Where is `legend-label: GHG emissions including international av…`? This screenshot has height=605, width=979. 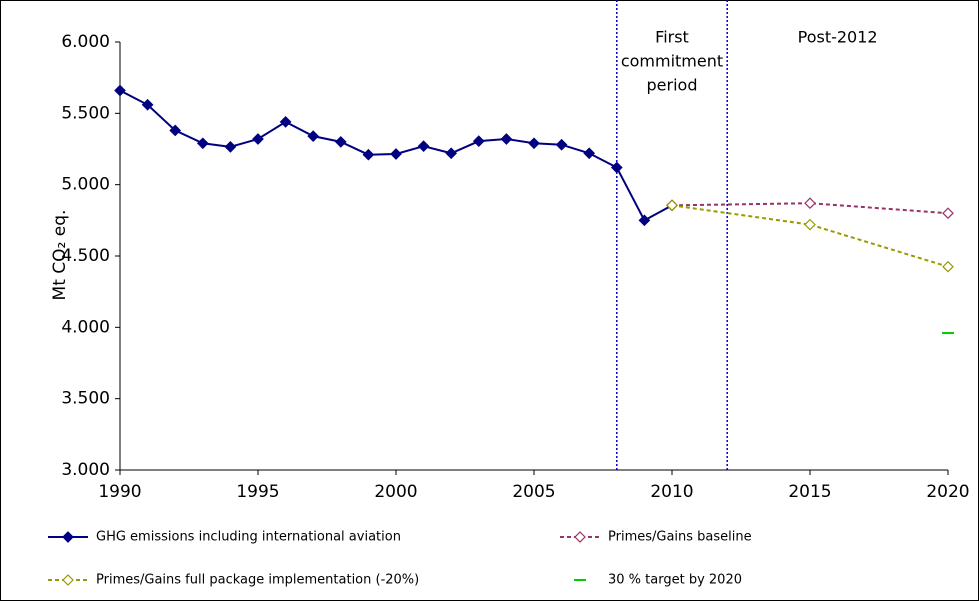
legend-label: GHG emissions including international av… is located at coordinates (248, 537).